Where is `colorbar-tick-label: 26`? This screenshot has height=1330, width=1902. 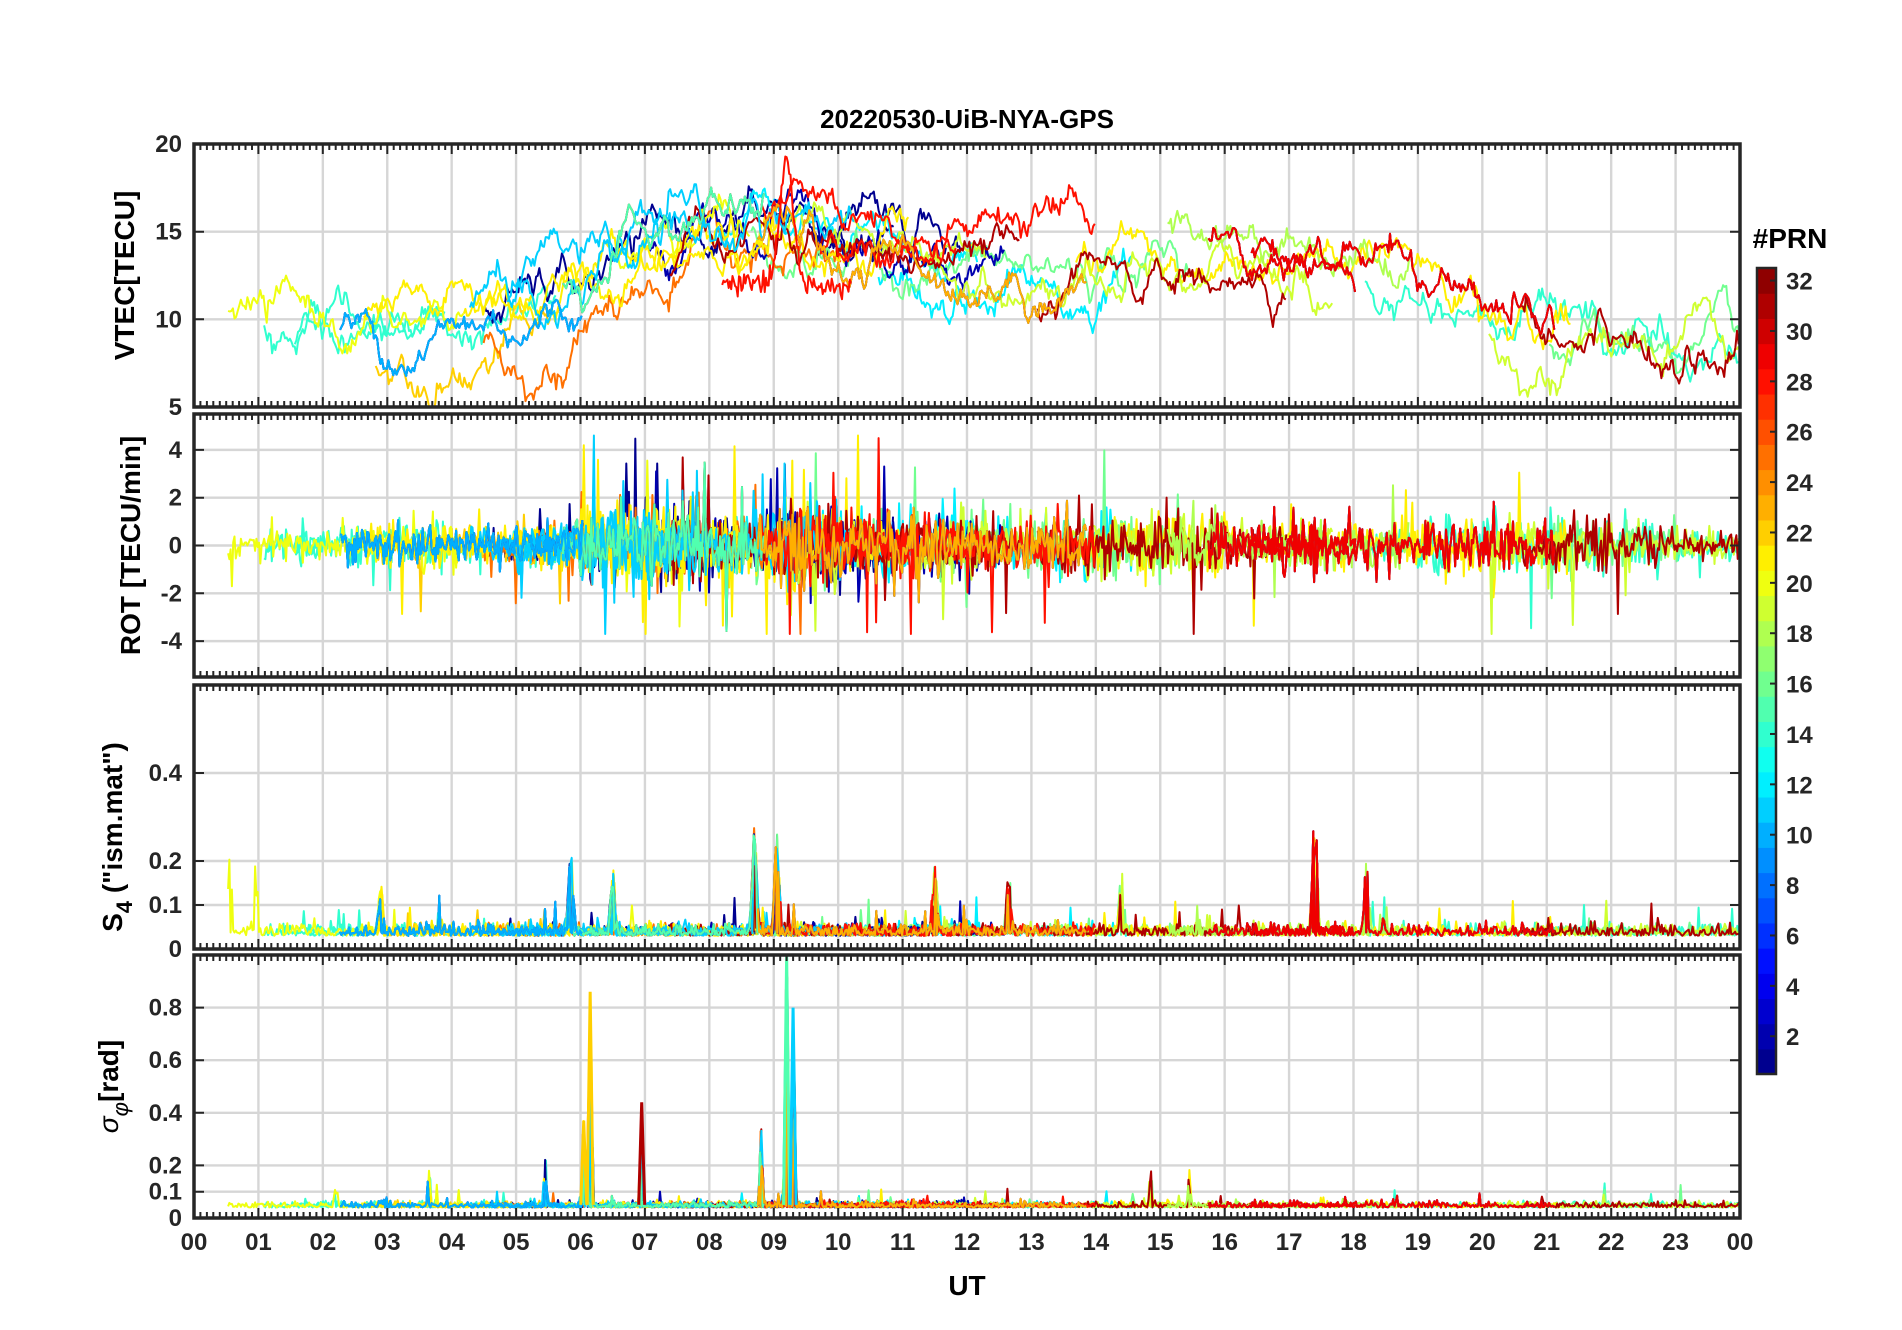 colorbar-tick-label: 26 is located at coordinates (1799, 433).